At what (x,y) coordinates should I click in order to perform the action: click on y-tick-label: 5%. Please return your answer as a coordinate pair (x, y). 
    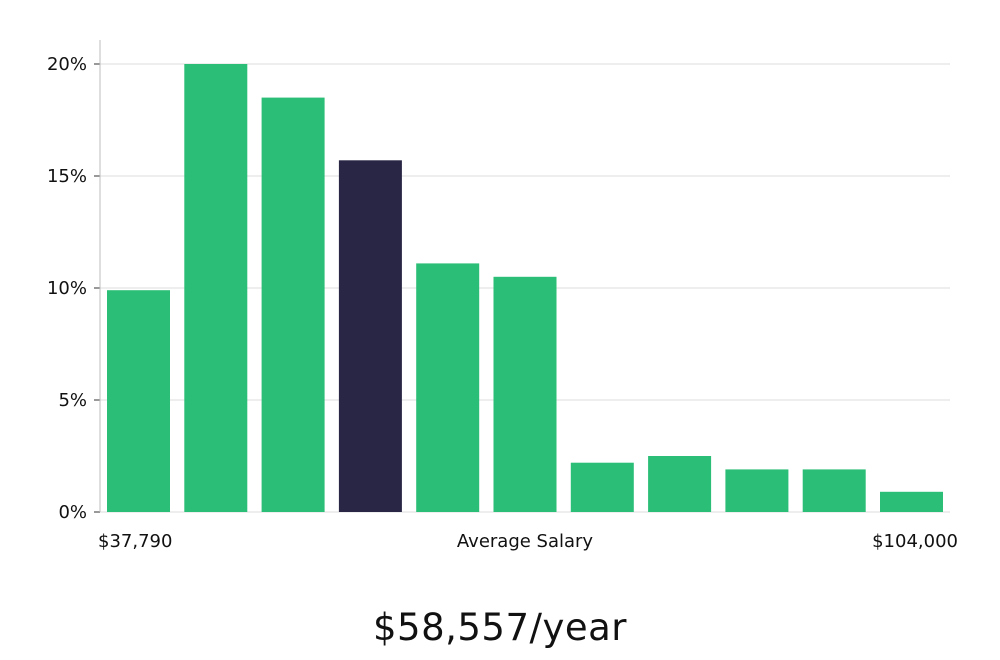
    Looking at the image, I should click on (72, 400).